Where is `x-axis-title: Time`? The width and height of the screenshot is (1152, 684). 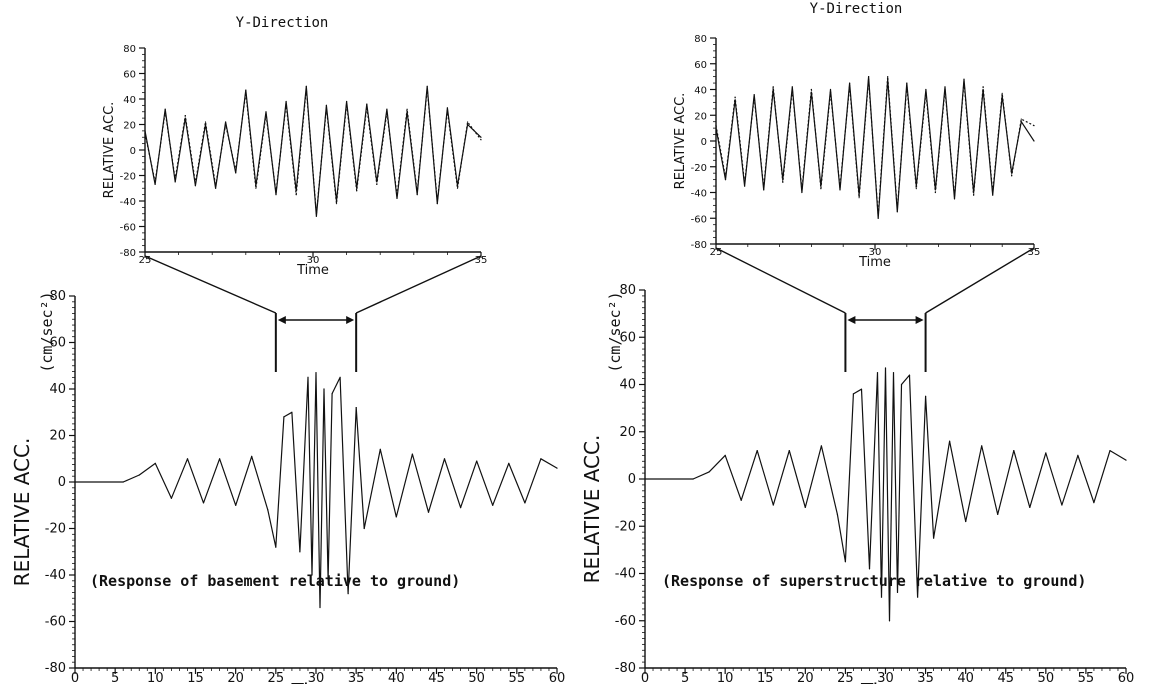 x-axis-title: Time is located at coordinates (312, 270).